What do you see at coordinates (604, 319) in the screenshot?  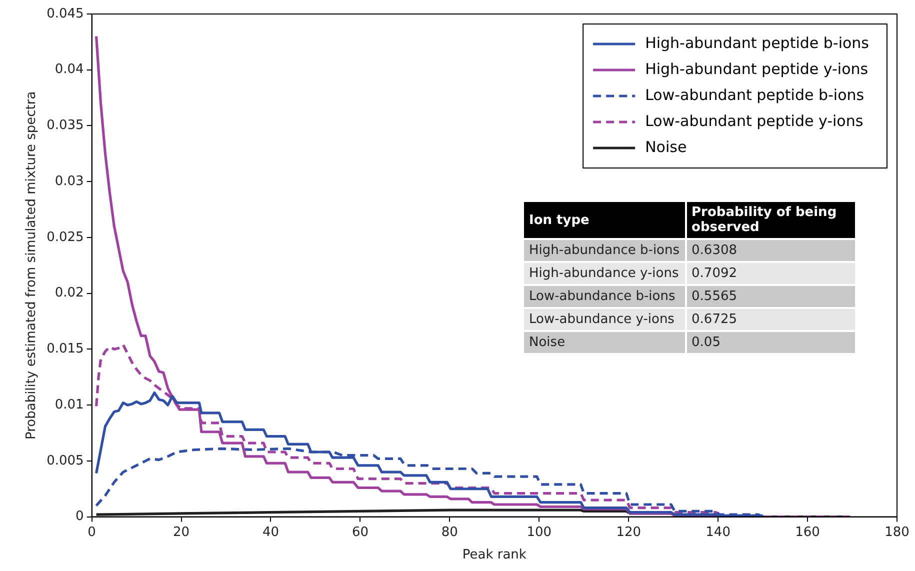 I see `annotation: Low-abundance y-ions` at bounding box center [604, 319].